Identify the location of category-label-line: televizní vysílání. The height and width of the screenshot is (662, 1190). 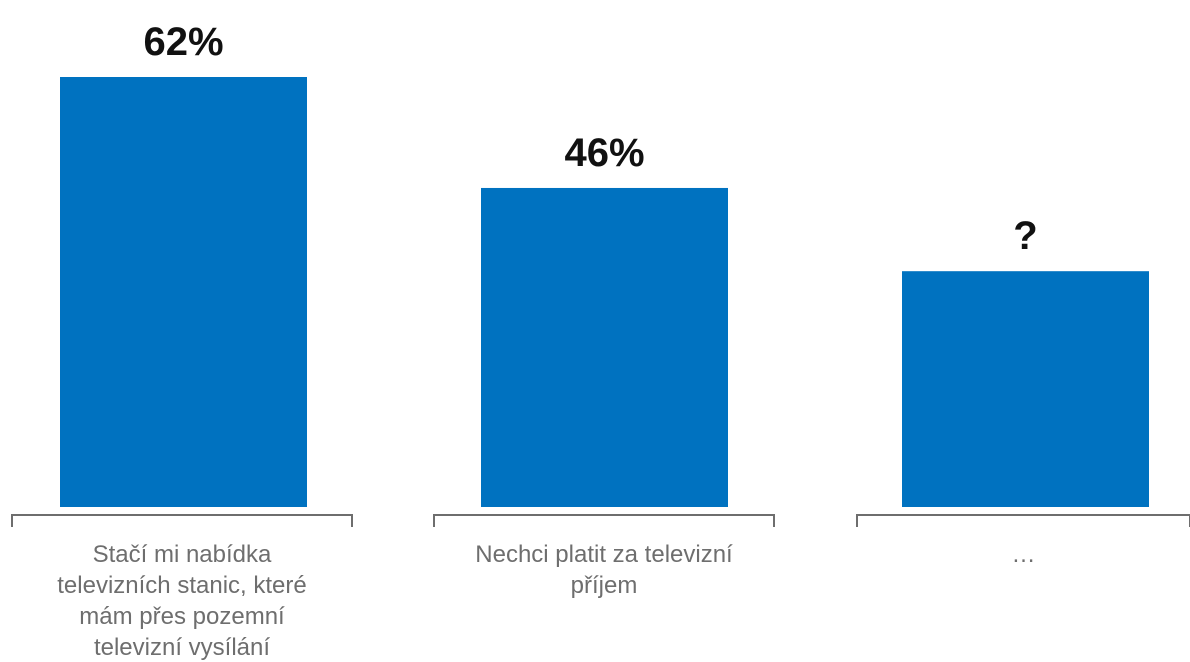
(182, 647).